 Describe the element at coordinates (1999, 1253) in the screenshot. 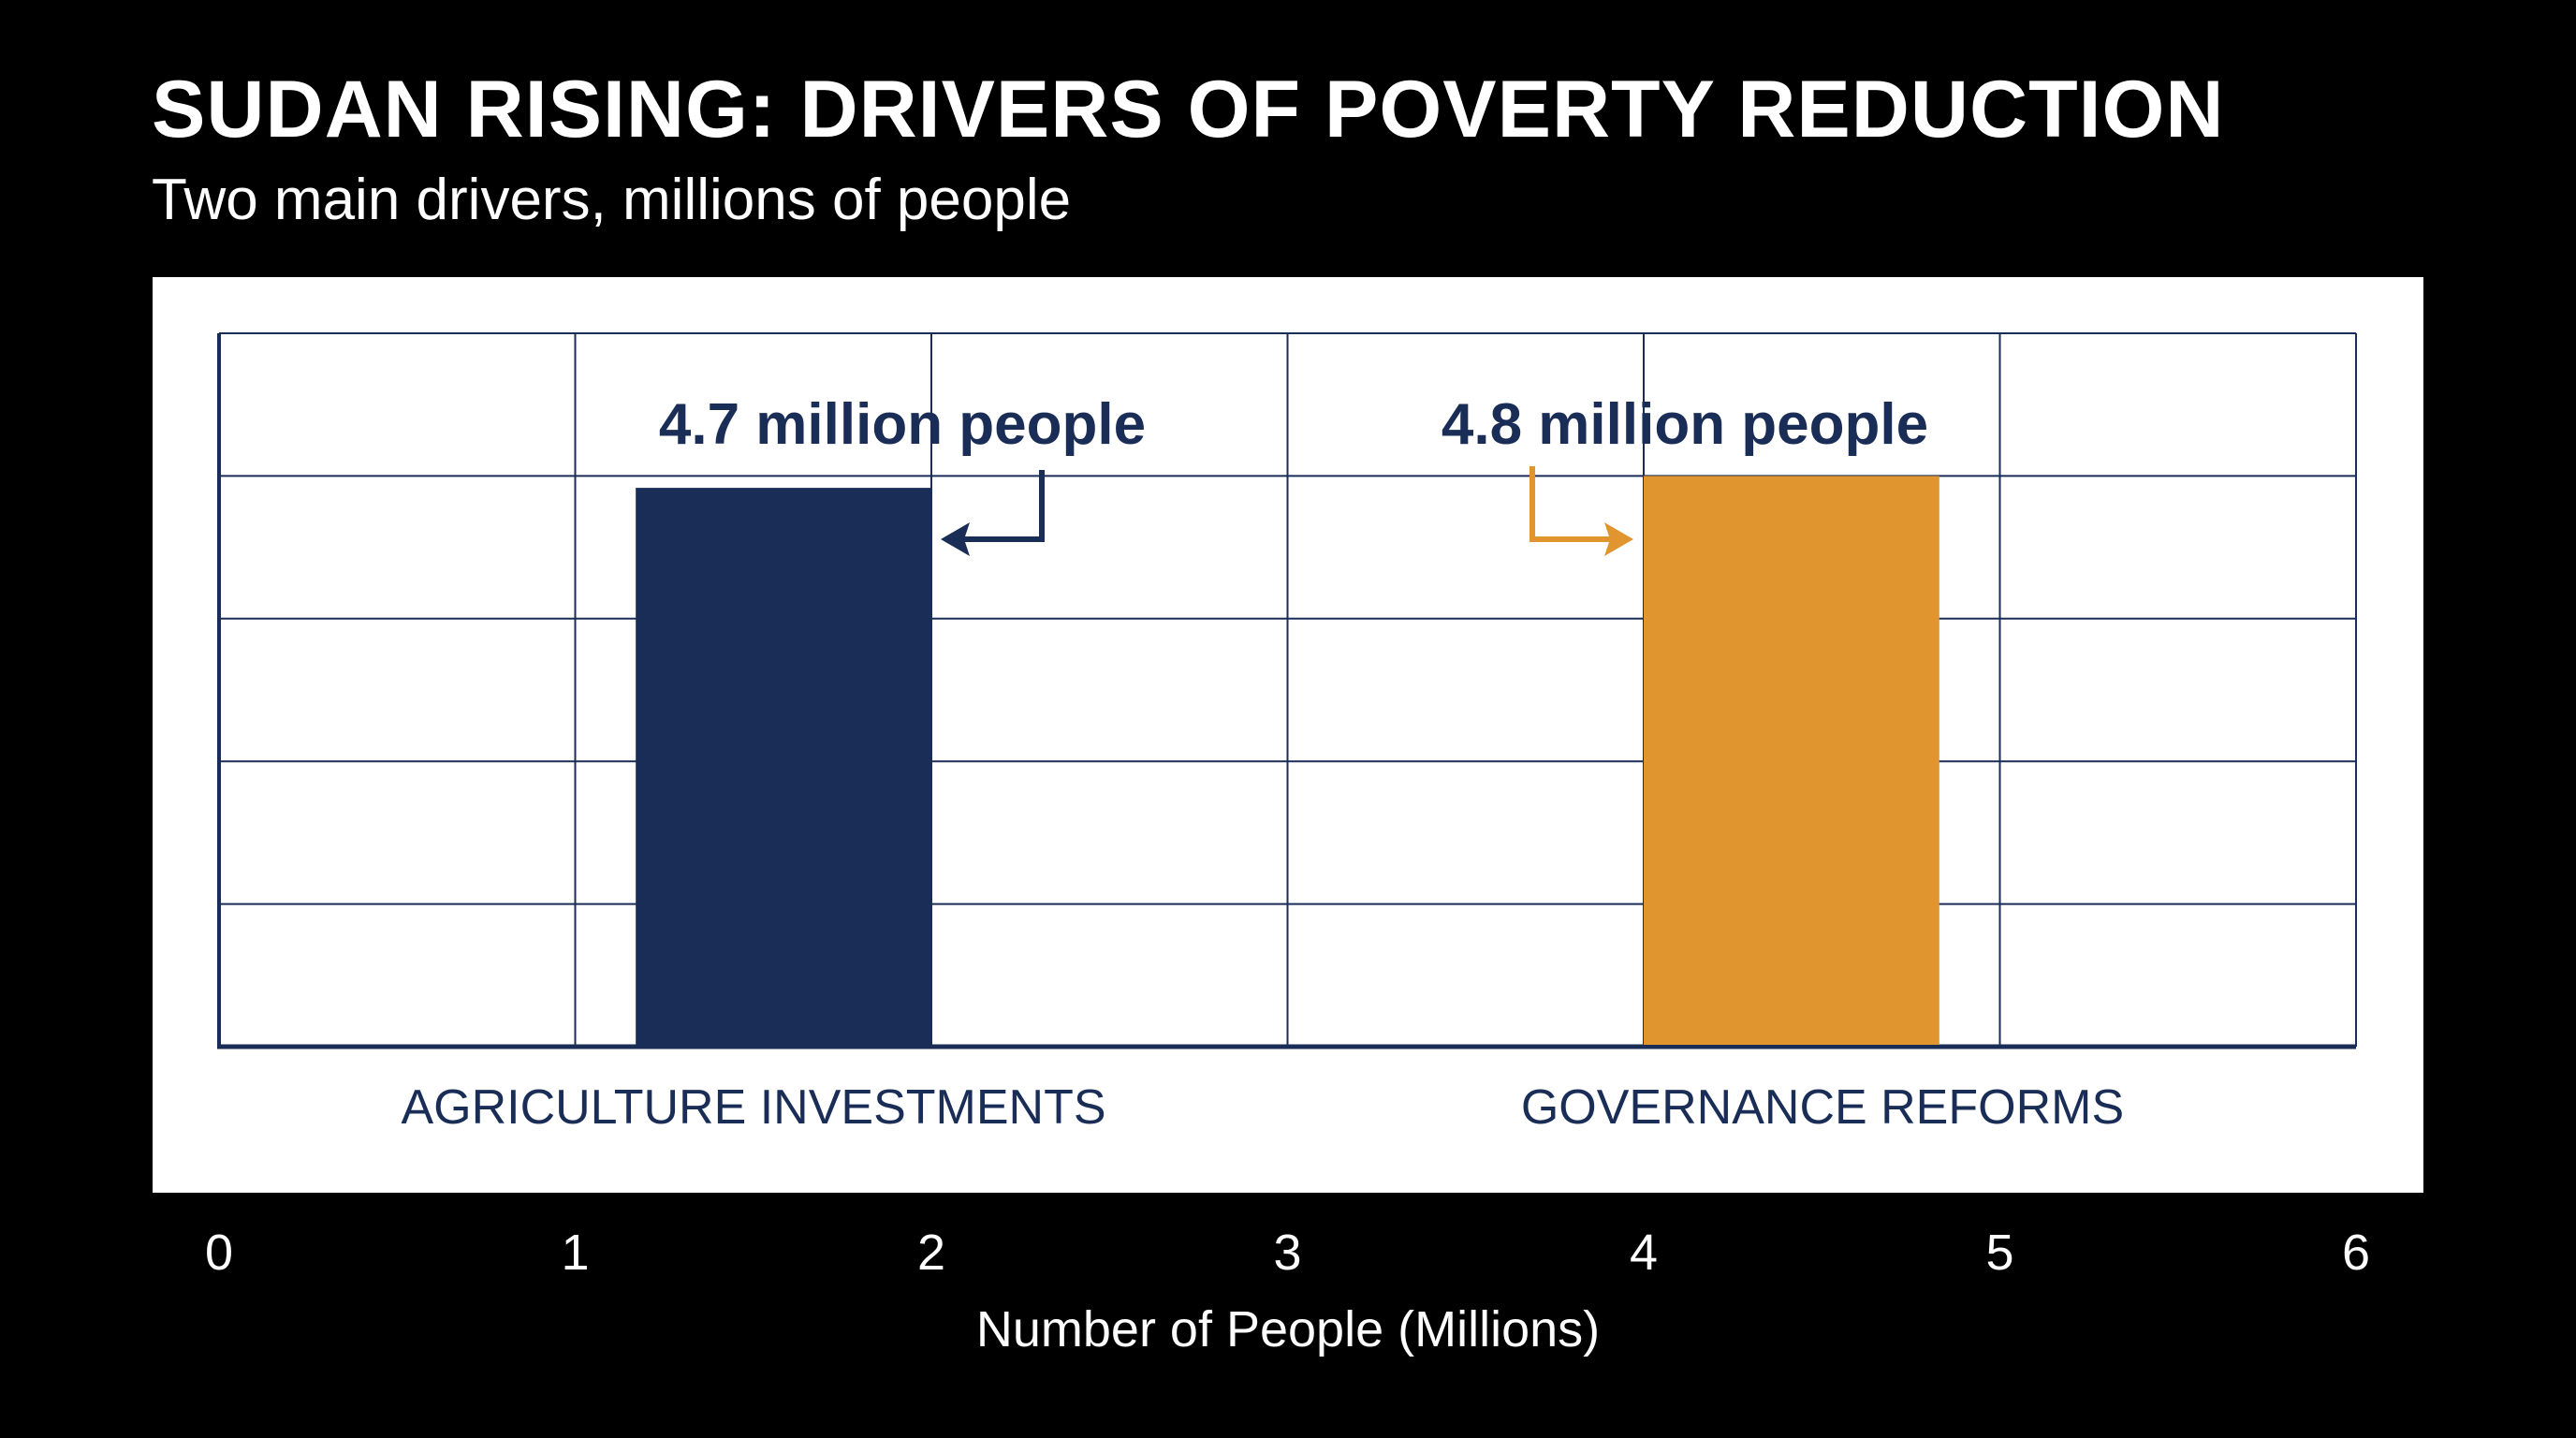

I see `x-tick-label: 5` at that location.